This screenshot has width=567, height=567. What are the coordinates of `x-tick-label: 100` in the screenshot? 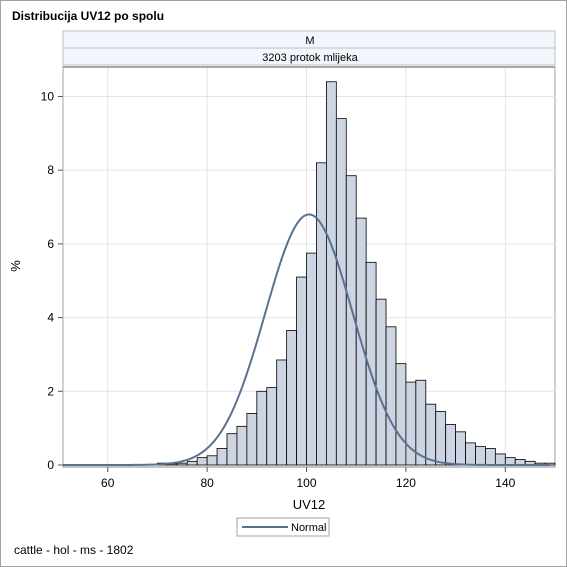 It's located at (306, 483).